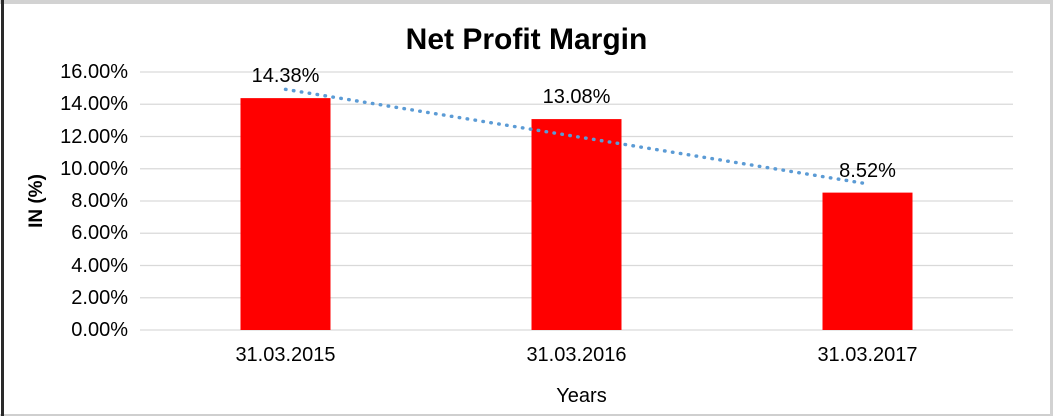 The height and width of the screenshot is (416, 1053). What do you see at coordinates (285, 355) in the screenshot?
I see `x-tick-label: 31.03.2015` at bounding box center [285, 355].